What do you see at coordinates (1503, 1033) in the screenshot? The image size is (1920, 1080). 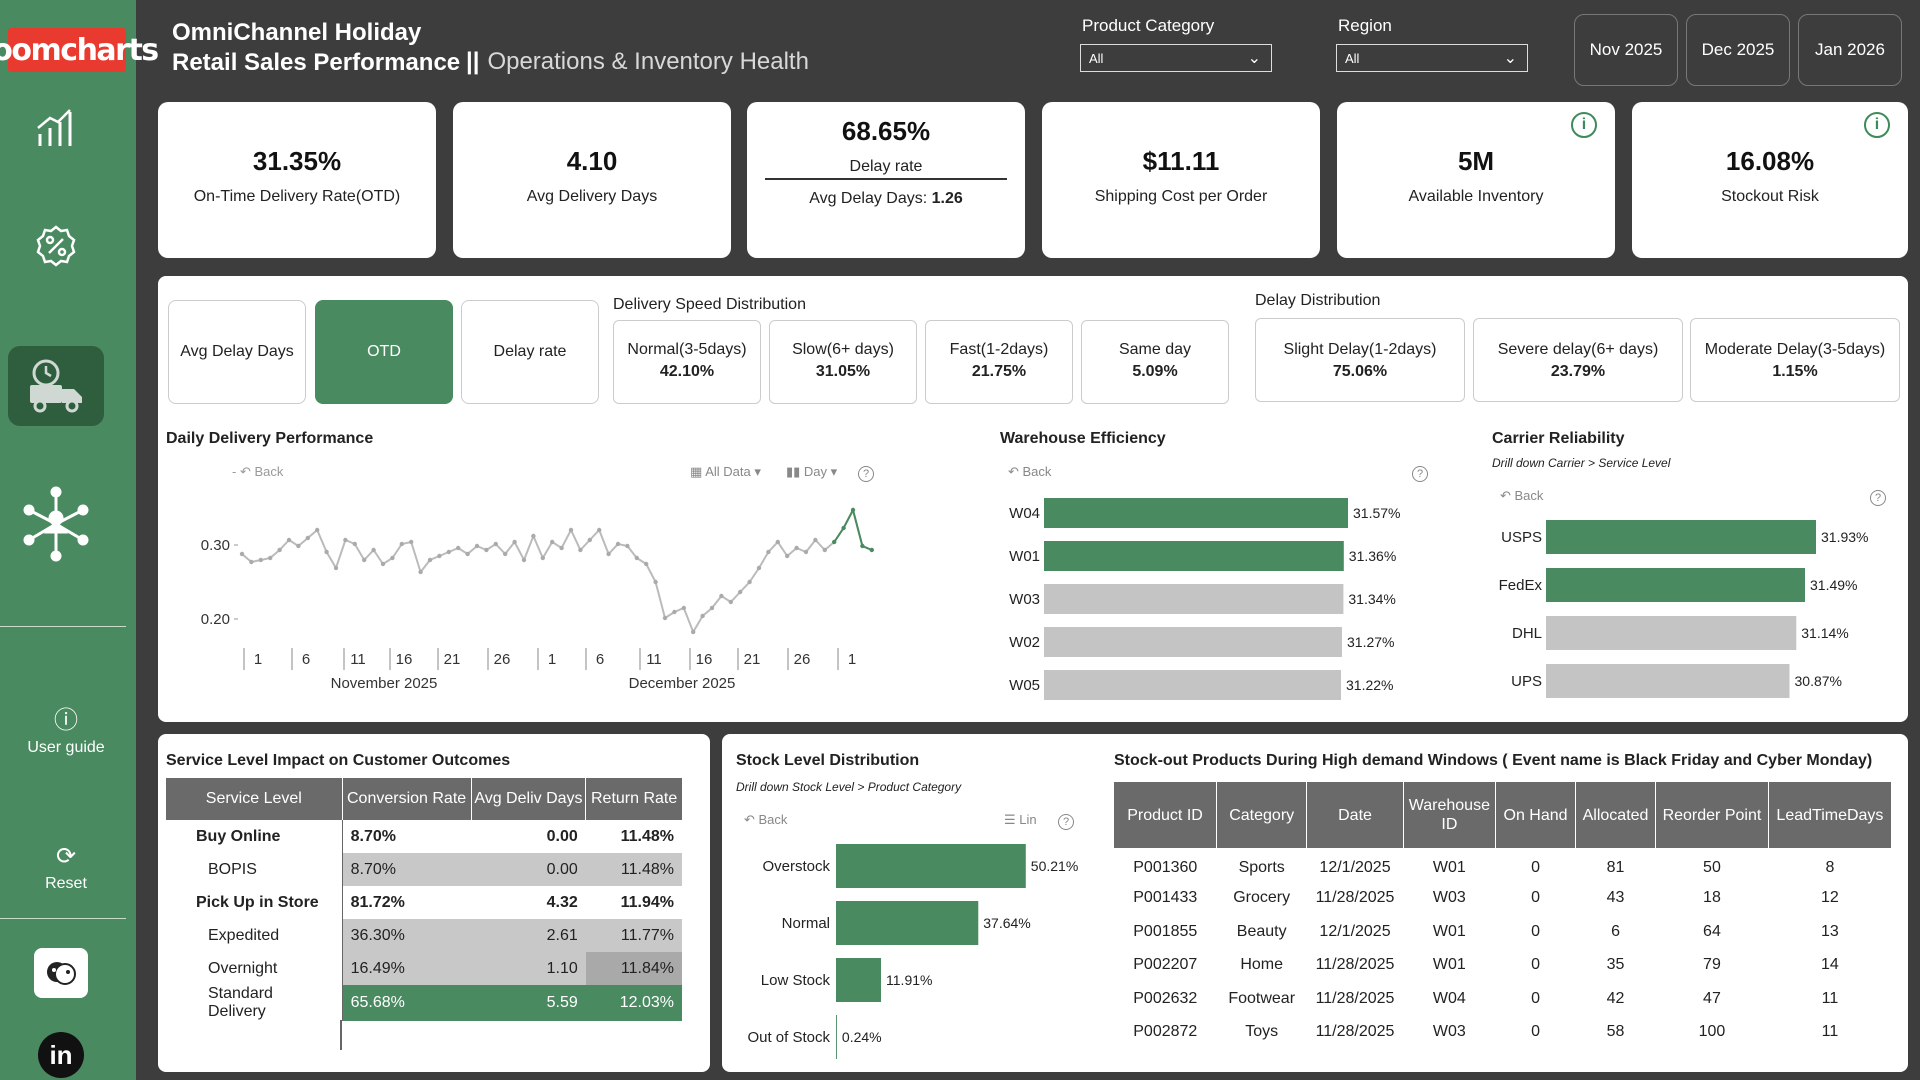 I see `table-row: P002872 Toys 11/28/2025 W03 0 58 100 11` at bounding box center [1503, 1033].